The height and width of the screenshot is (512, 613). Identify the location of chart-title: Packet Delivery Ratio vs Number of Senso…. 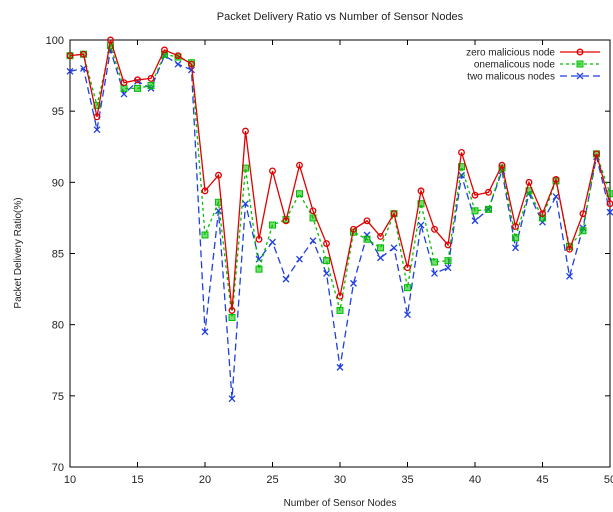
(340, 17).